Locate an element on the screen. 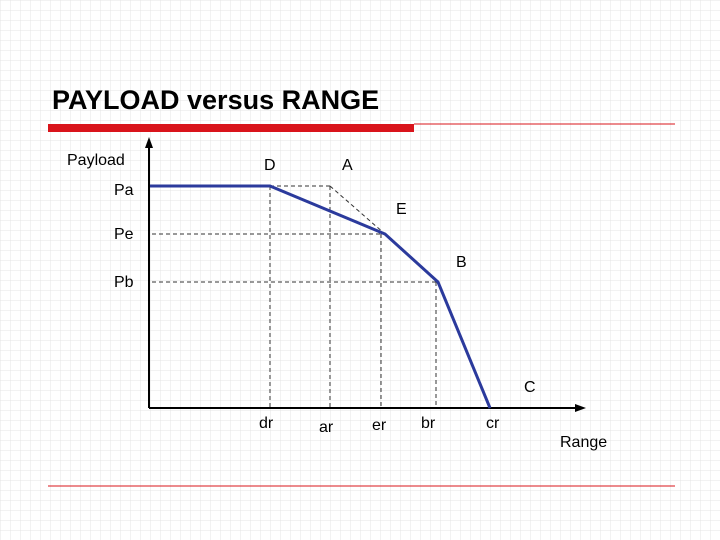 This screenshot has width=720, height=540. slide-title: PAYLOAD versus RANGE is located at coordinates (215, 100).